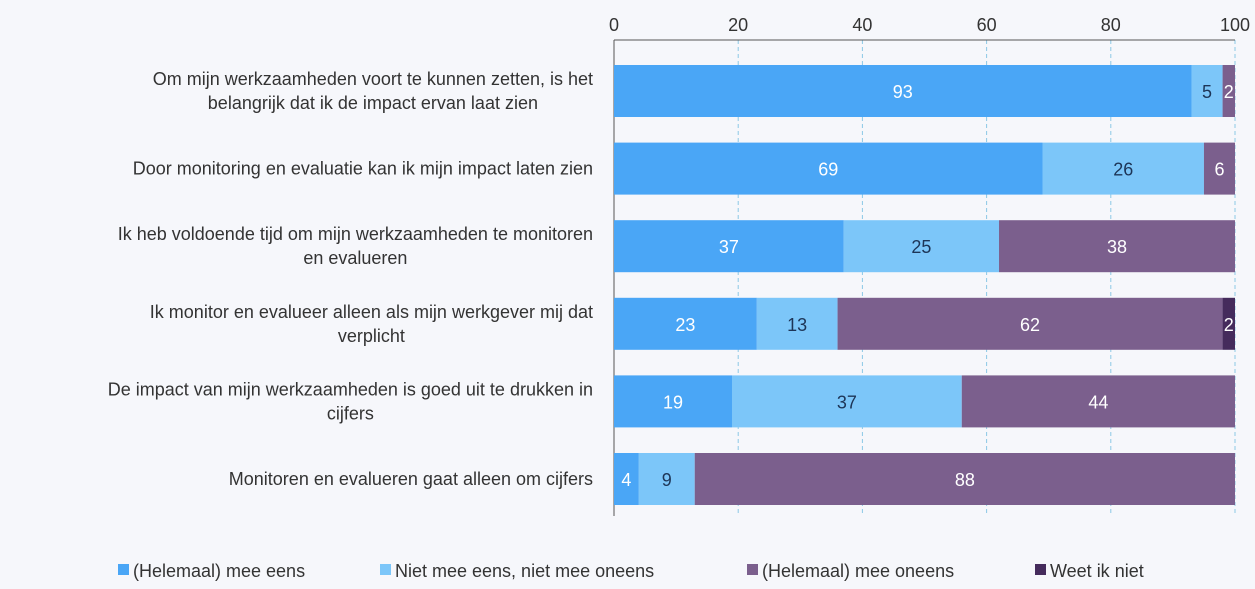  Describe the element at coordinates (858, 571) in the screenshot. I see `legend-label: (Helemaal) mee oneens` at that location.